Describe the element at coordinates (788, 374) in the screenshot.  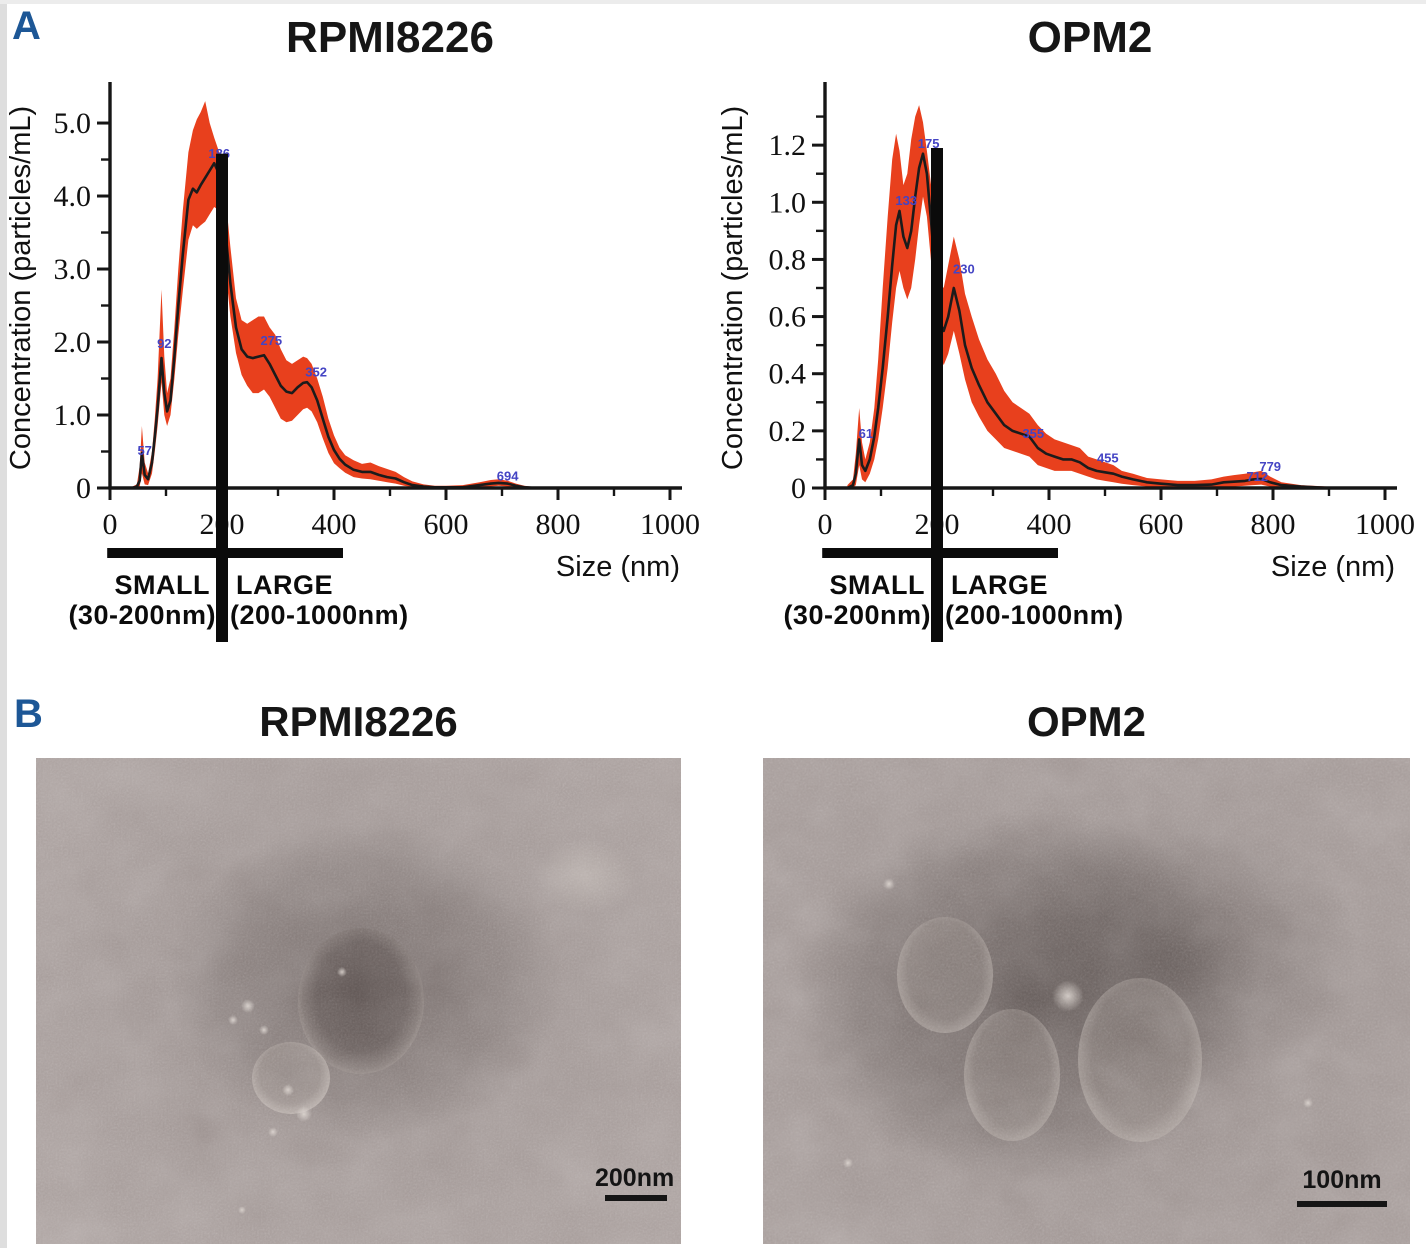
I see `y-tick-label: 0.4` at that location.